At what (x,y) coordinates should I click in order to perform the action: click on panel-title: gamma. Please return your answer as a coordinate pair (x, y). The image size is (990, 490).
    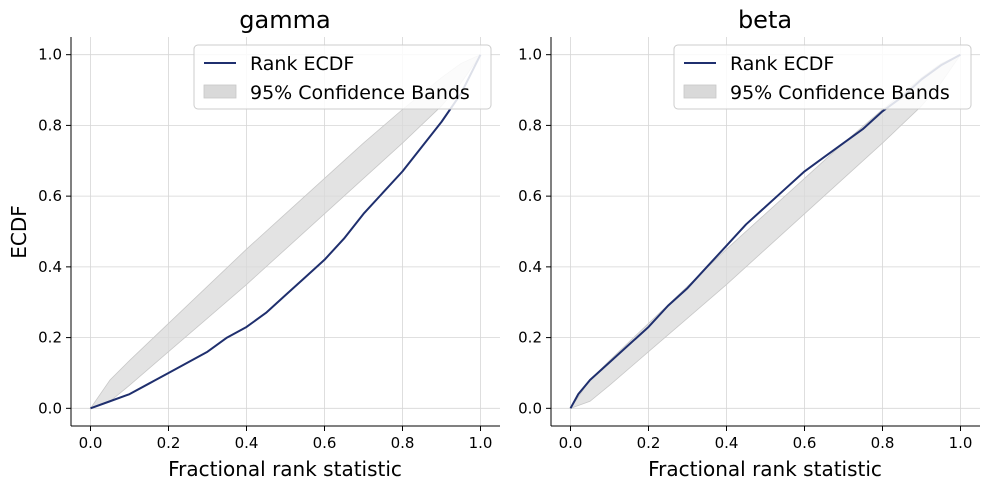
    Looking at the image, I should click on (284, 20).